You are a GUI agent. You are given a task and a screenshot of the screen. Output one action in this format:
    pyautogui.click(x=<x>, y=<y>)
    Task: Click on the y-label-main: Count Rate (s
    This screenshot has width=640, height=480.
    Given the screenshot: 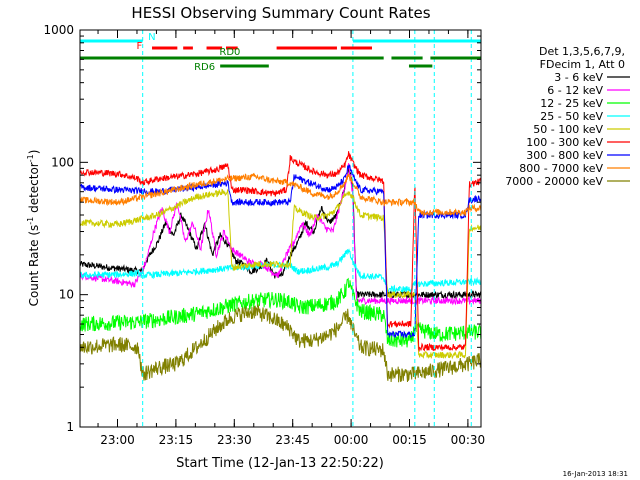 What is the action you would take?
    pyautogui.click(x=34, y=266)
    